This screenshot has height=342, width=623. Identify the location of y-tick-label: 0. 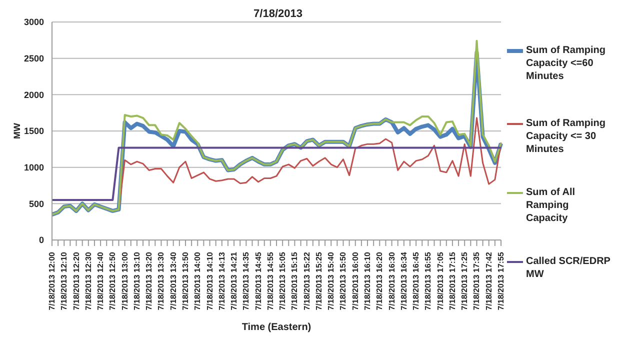
(41, 240).